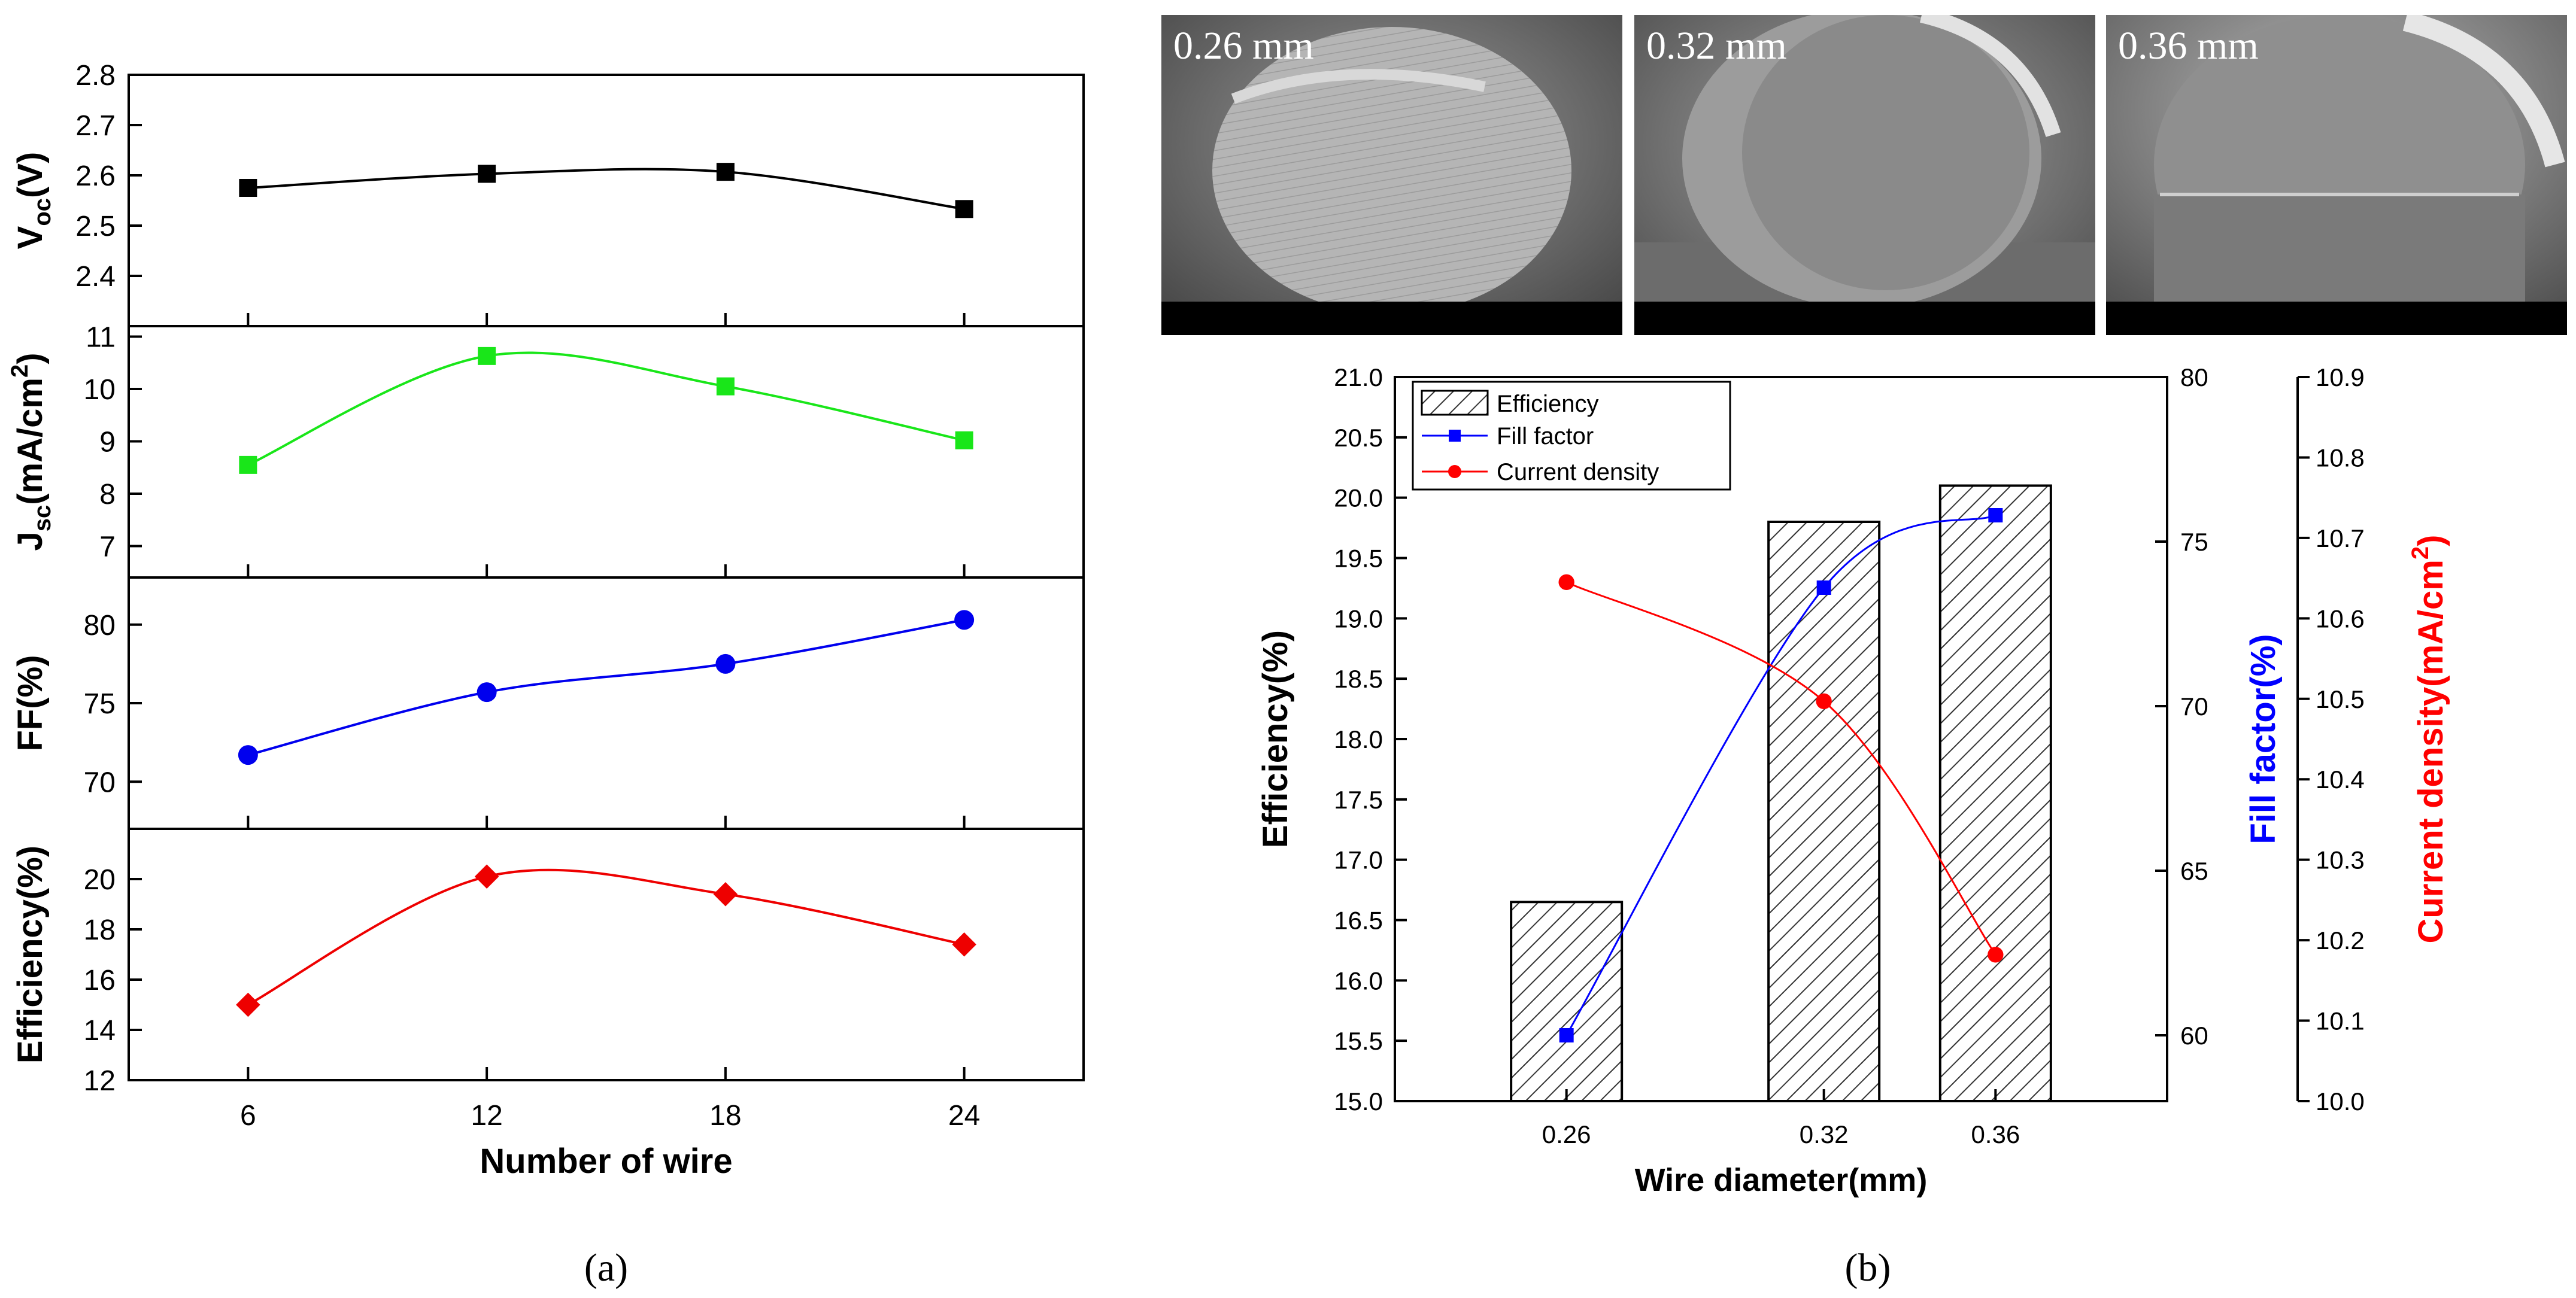 Image resolution: width=2576 pixels, height=1298 pixels. What do you see at coordinates (2188, 46) in the screenshot?
I see `sem-image-label: 0.36 mm` at bounding box center [2188, 46].